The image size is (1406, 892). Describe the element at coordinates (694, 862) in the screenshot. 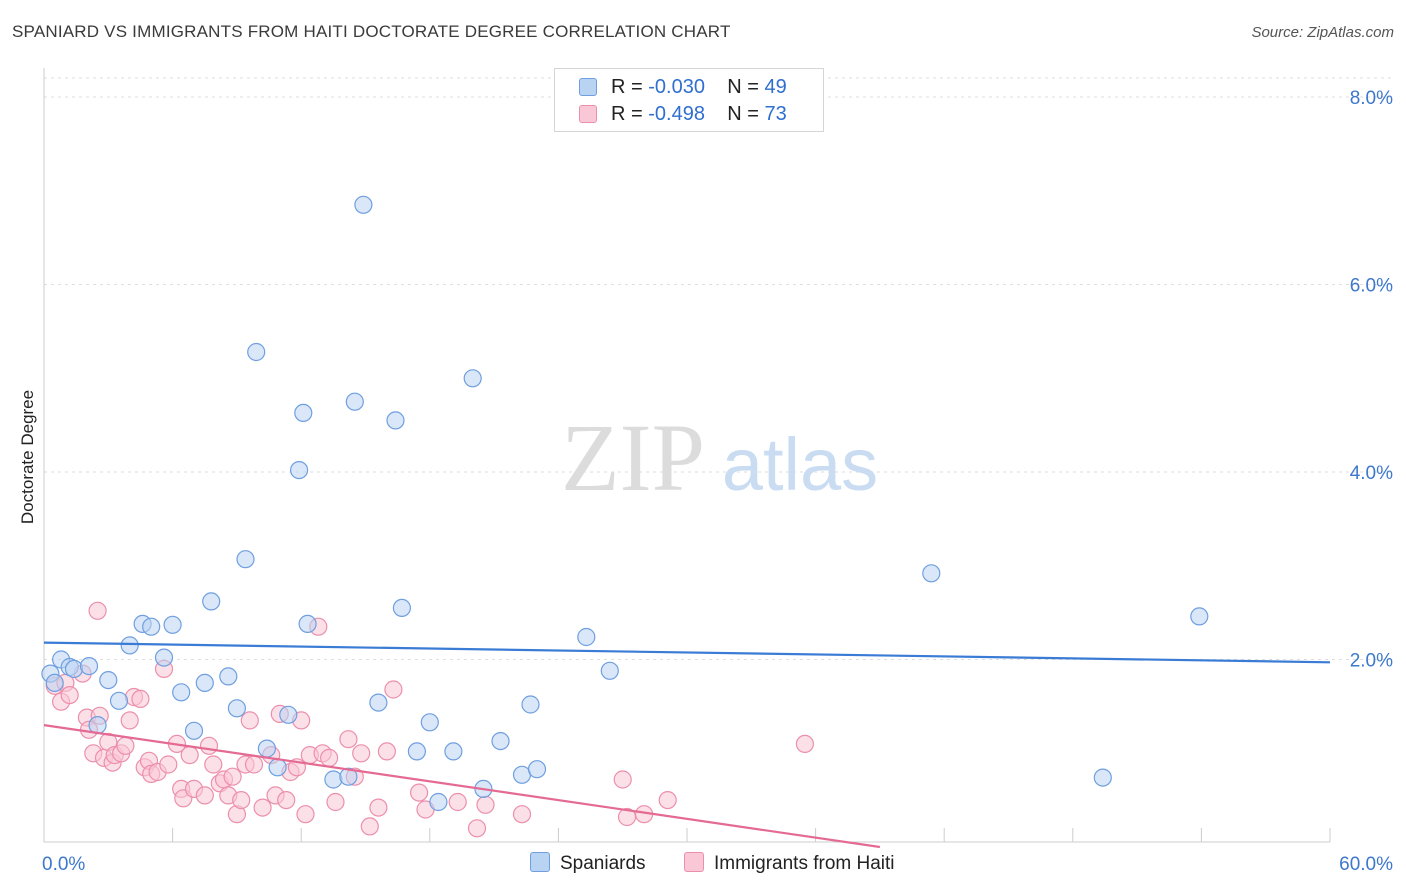

I see `bottom-legend-swatch-haiti` at that location.